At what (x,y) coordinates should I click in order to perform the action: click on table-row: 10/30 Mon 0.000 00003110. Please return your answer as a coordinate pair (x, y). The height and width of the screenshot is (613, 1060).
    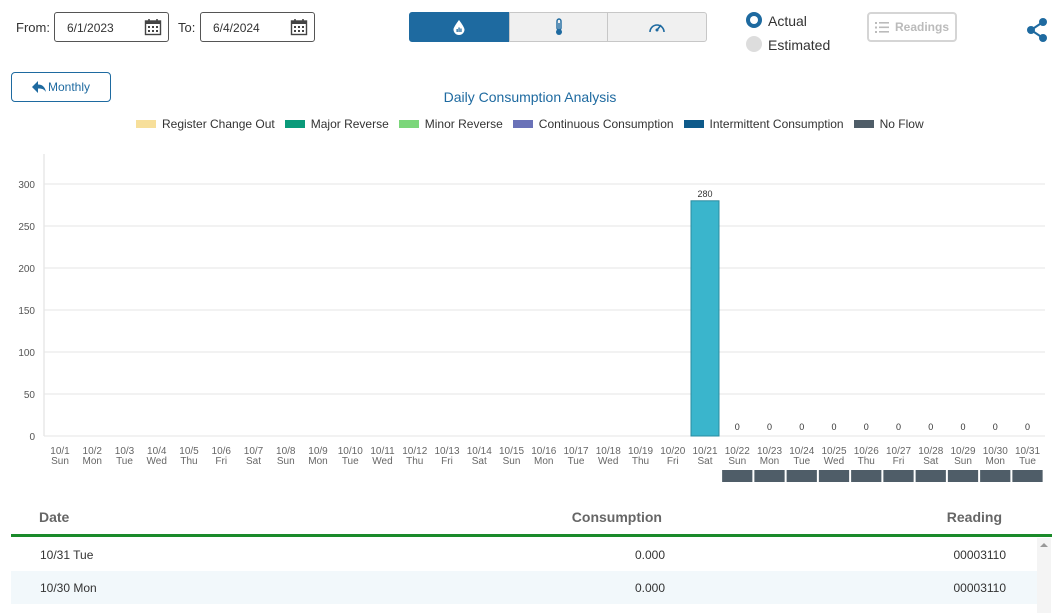
    Looking at the image, I should click on (524, 587).